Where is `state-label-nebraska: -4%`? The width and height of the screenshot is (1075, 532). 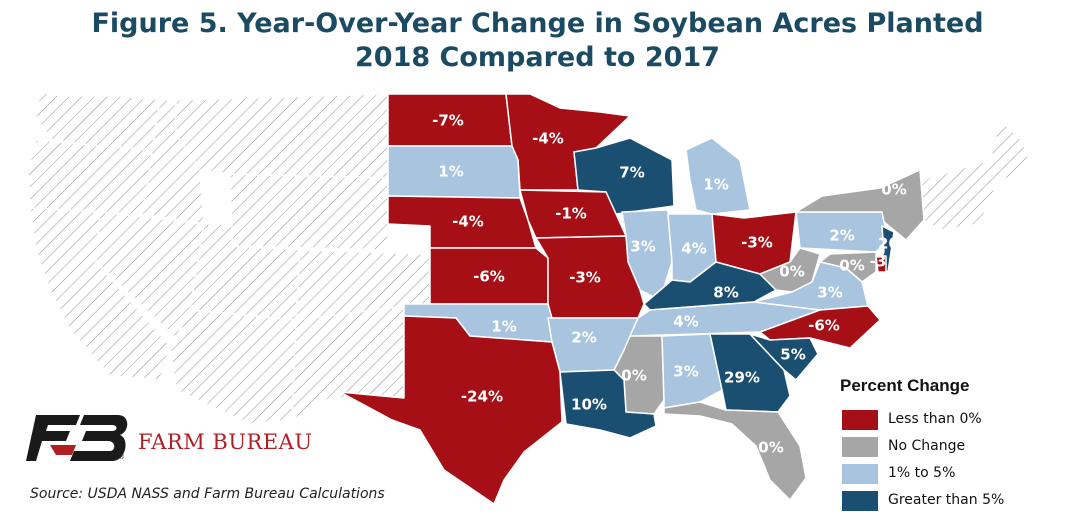 state-label-nebraska: -4% is located at coordinates (468, 222).